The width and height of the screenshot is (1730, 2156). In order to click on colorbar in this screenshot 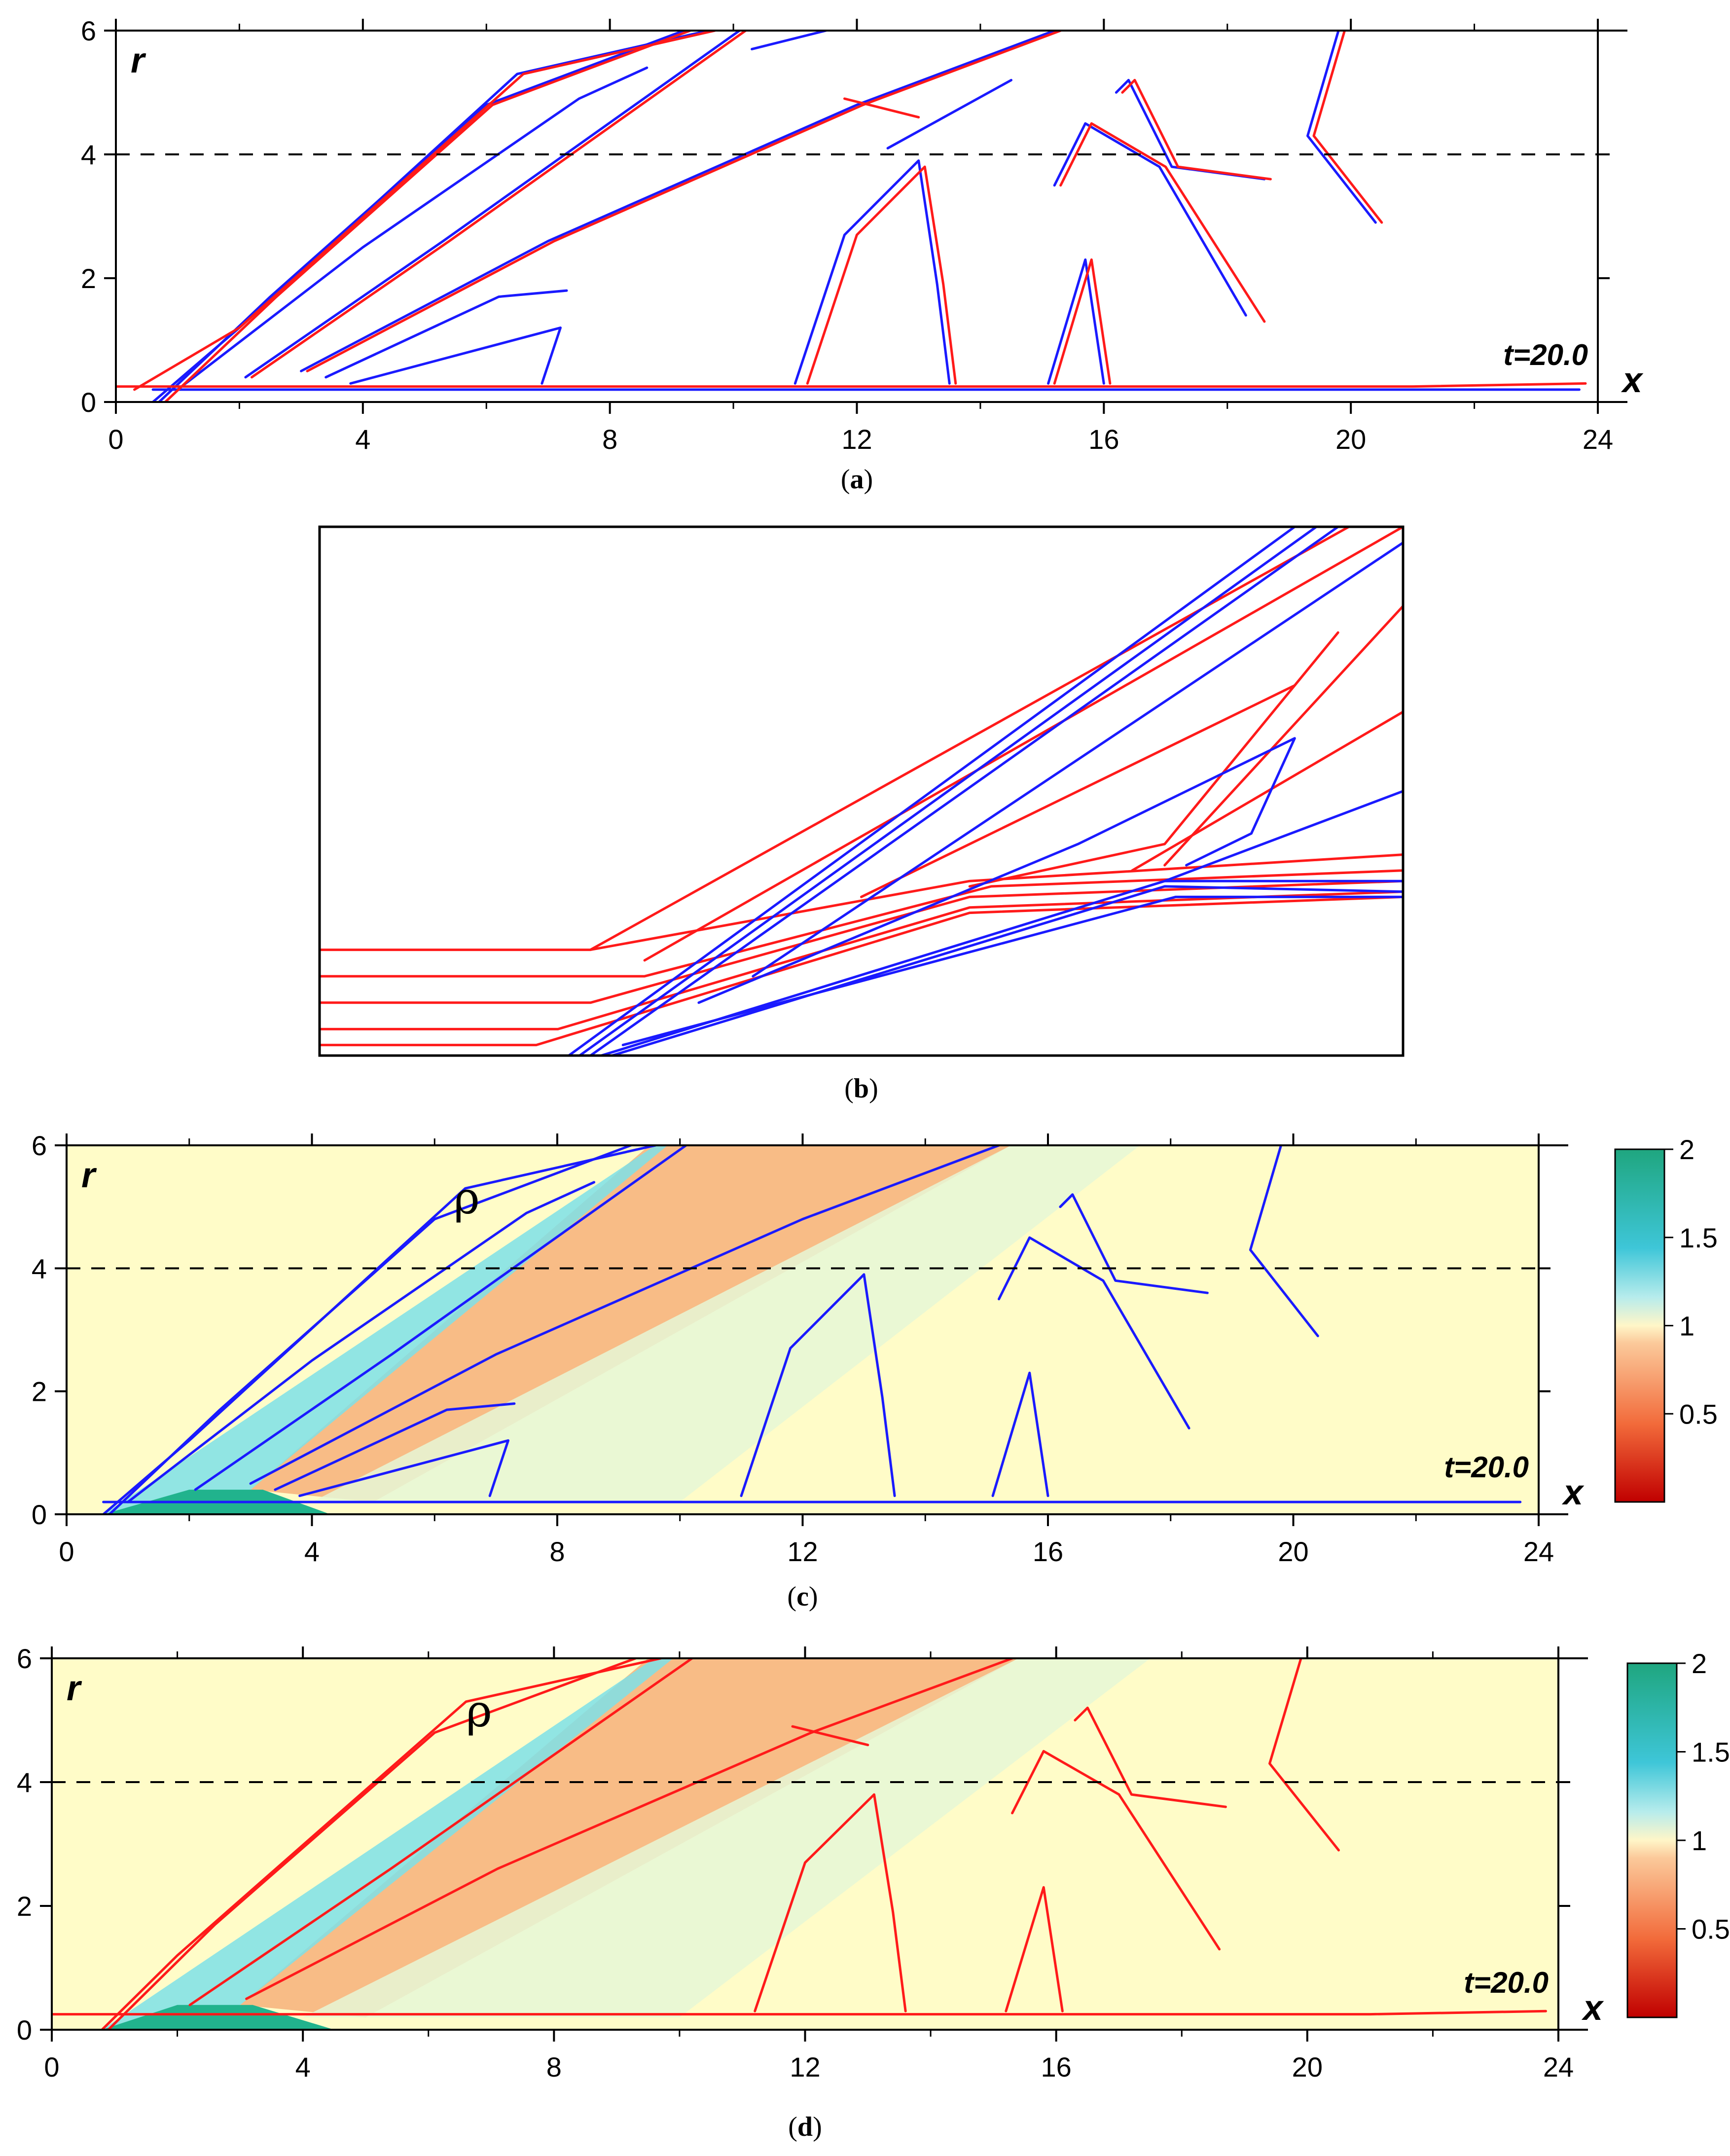, I will do `click(1652, 1840)`.